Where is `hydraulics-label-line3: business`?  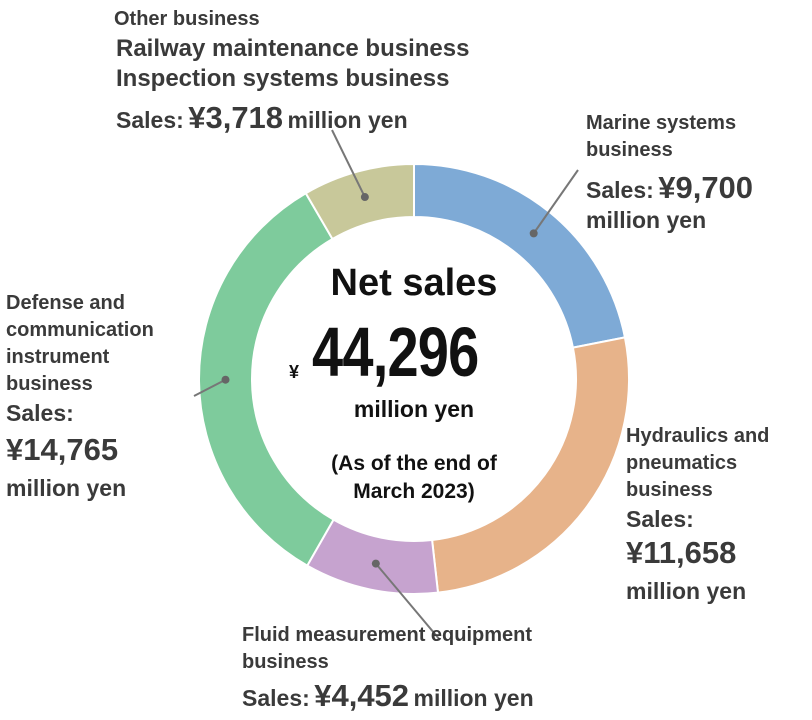 hydraulics-label-line3: business is located at coordinates (669, 490).